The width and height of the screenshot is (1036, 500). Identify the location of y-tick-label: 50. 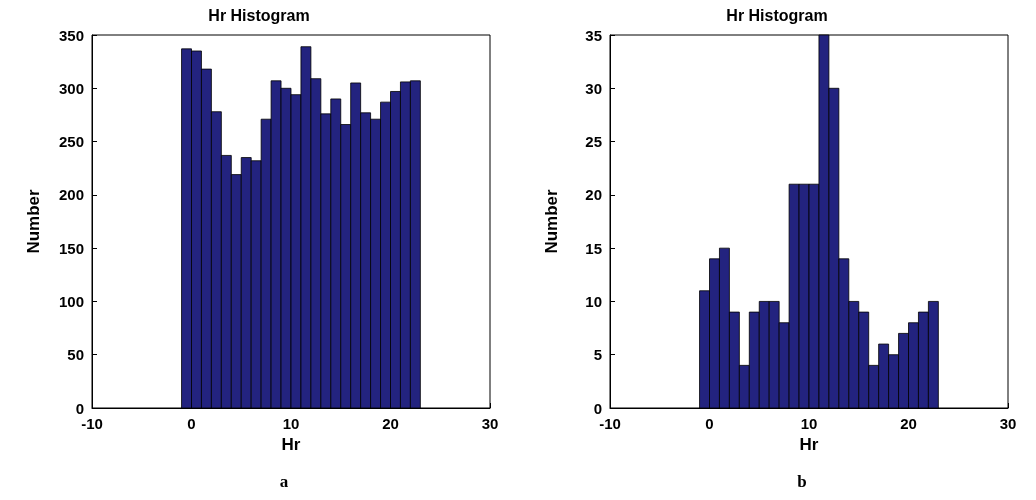
(75, 355).